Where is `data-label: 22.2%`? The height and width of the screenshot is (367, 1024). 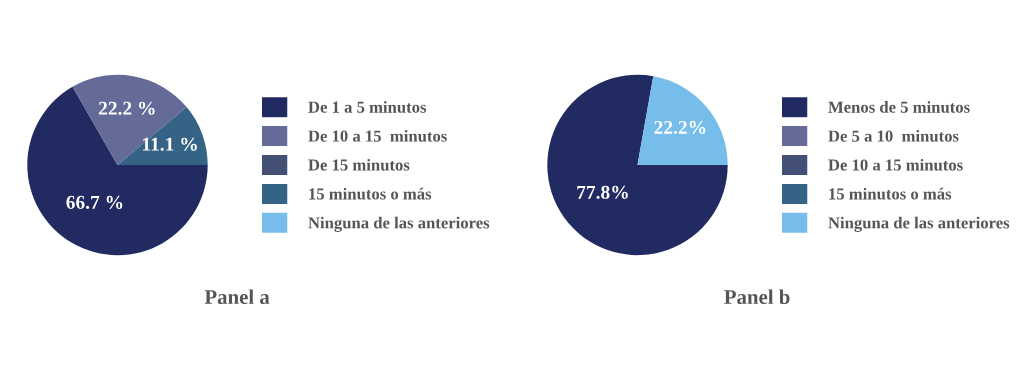
data-label: 22.2% is located at coordinates (680, 127).